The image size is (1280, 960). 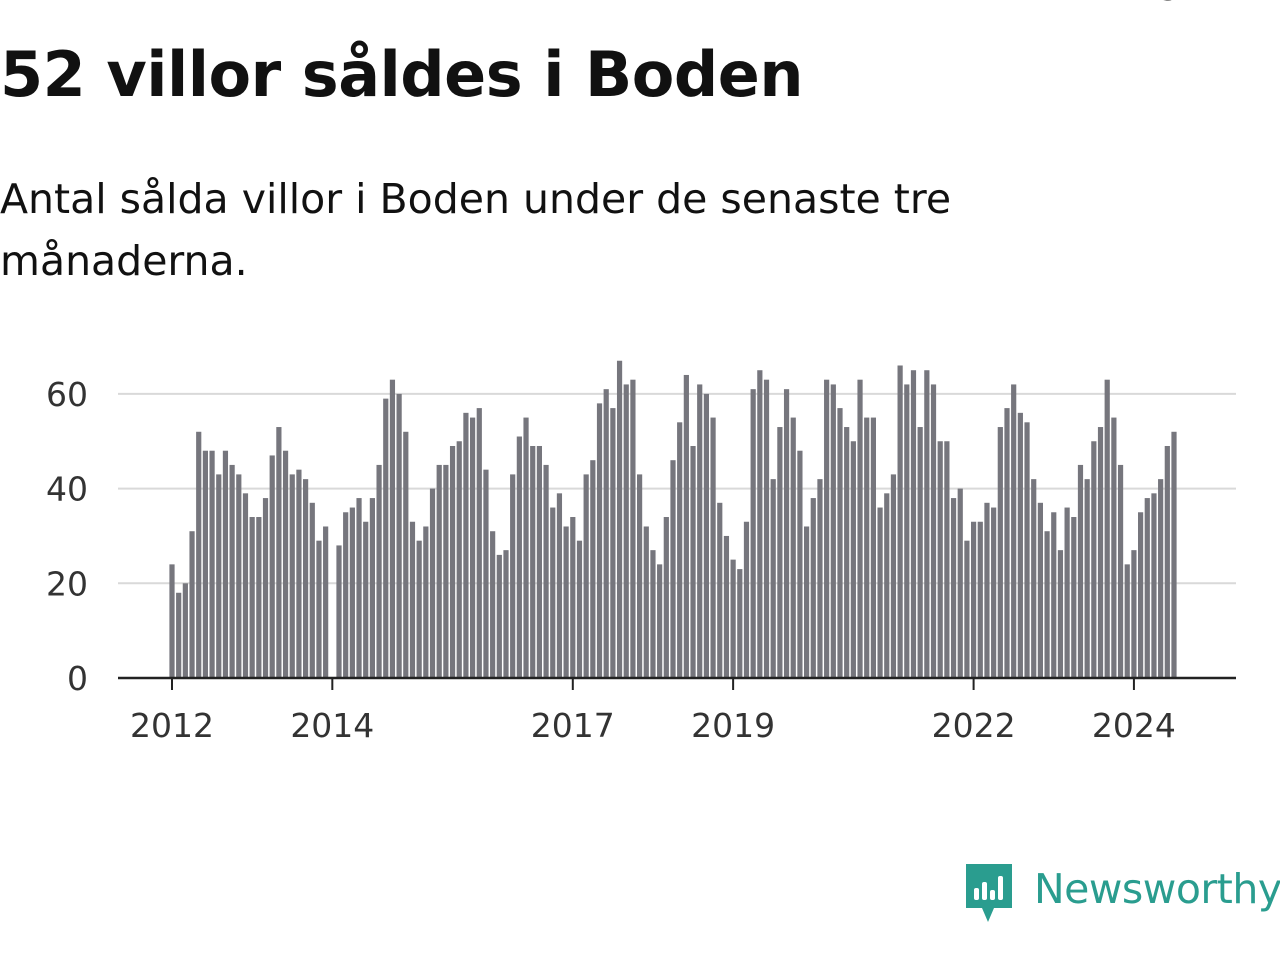 What do you see at coordinates (733, 725) in the screenshot?
I see `x-tick-label: 2019` at bounding box center [733, 725].